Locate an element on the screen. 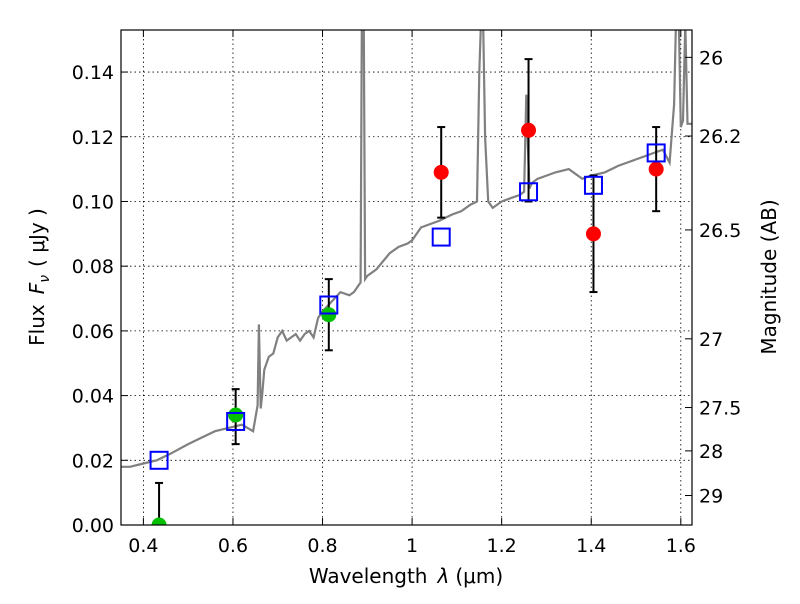  y2-tick-label: 26.2 is located at coordinates (720, 137).